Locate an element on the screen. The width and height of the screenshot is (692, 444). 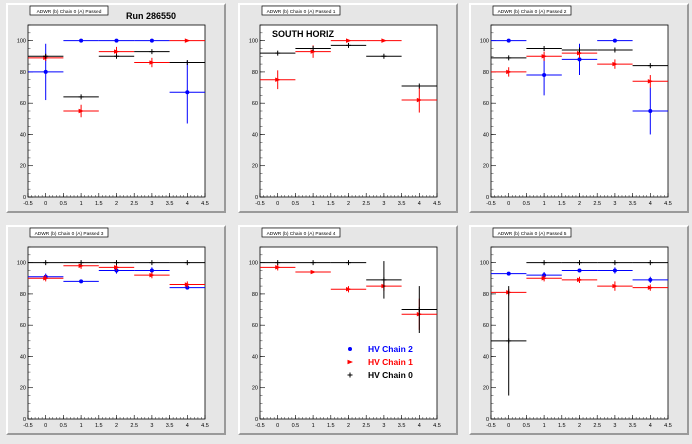
chart-annotation: SOUTH HORIZ is located at coordinates (303, 34).